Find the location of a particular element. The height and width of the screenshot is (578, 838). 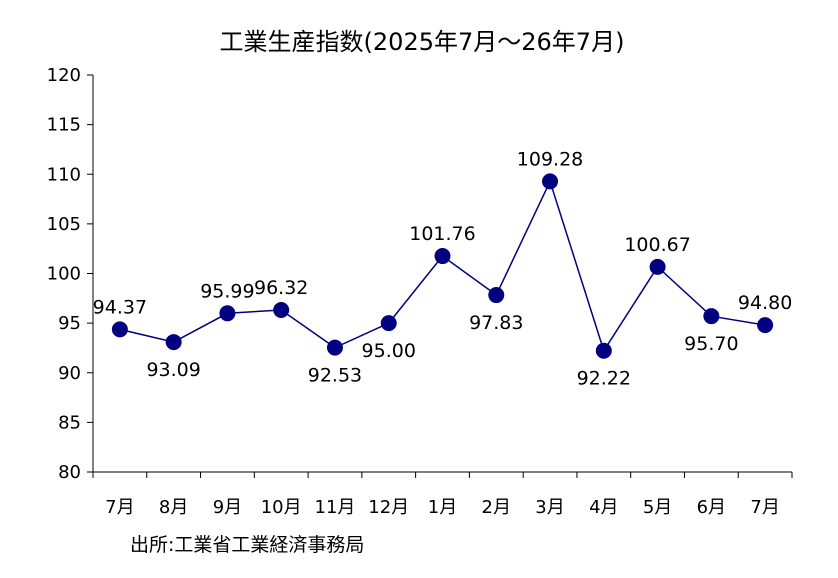

x-tick-label: 9月 is located at coordinates (227, 507).